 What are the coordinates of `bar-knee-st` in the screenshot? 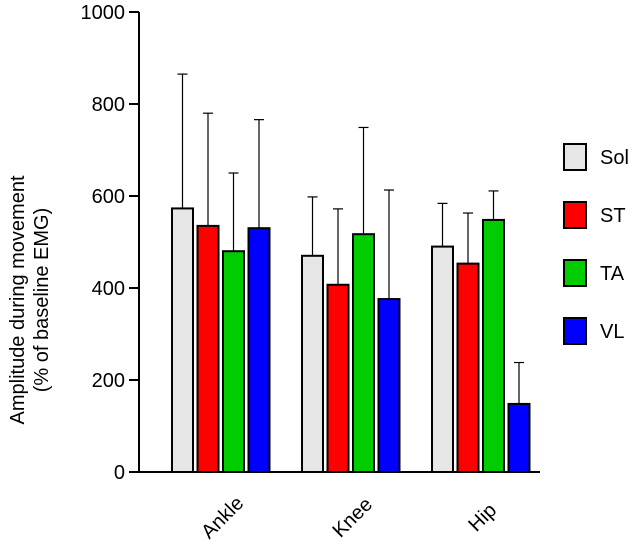 It's located at (338, 378).